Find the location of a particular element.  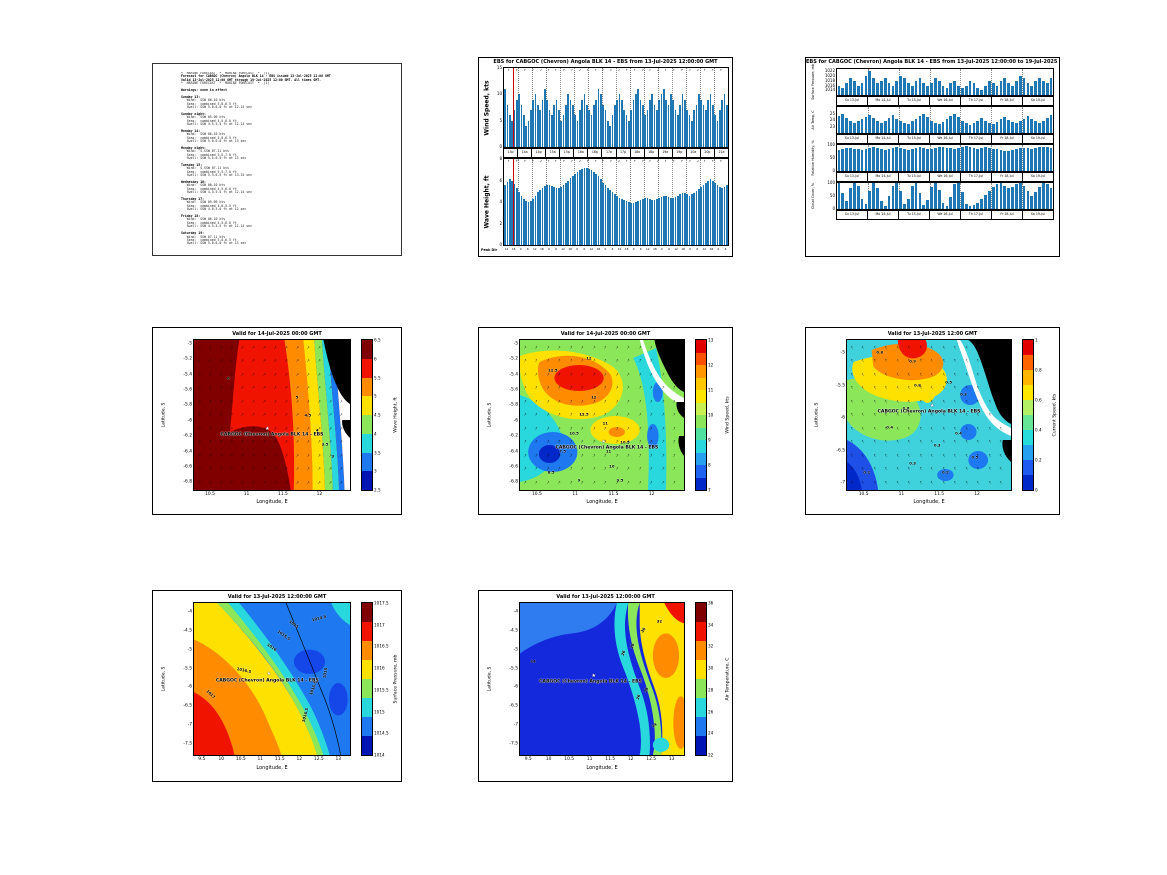

x-tick-label: 11 is located at coordinates (260, 759).